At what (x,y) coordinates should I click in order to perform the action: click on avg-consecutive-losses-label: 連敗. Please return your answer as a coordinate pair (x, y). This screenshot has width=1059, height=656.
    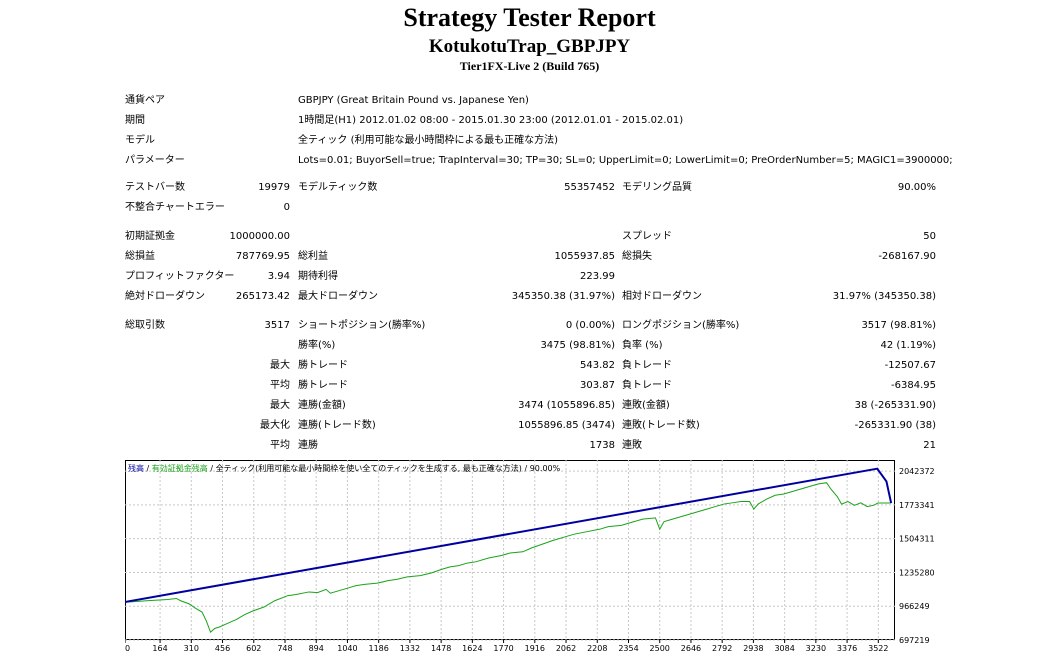
    Looking at the image, I should click on (632, 445).